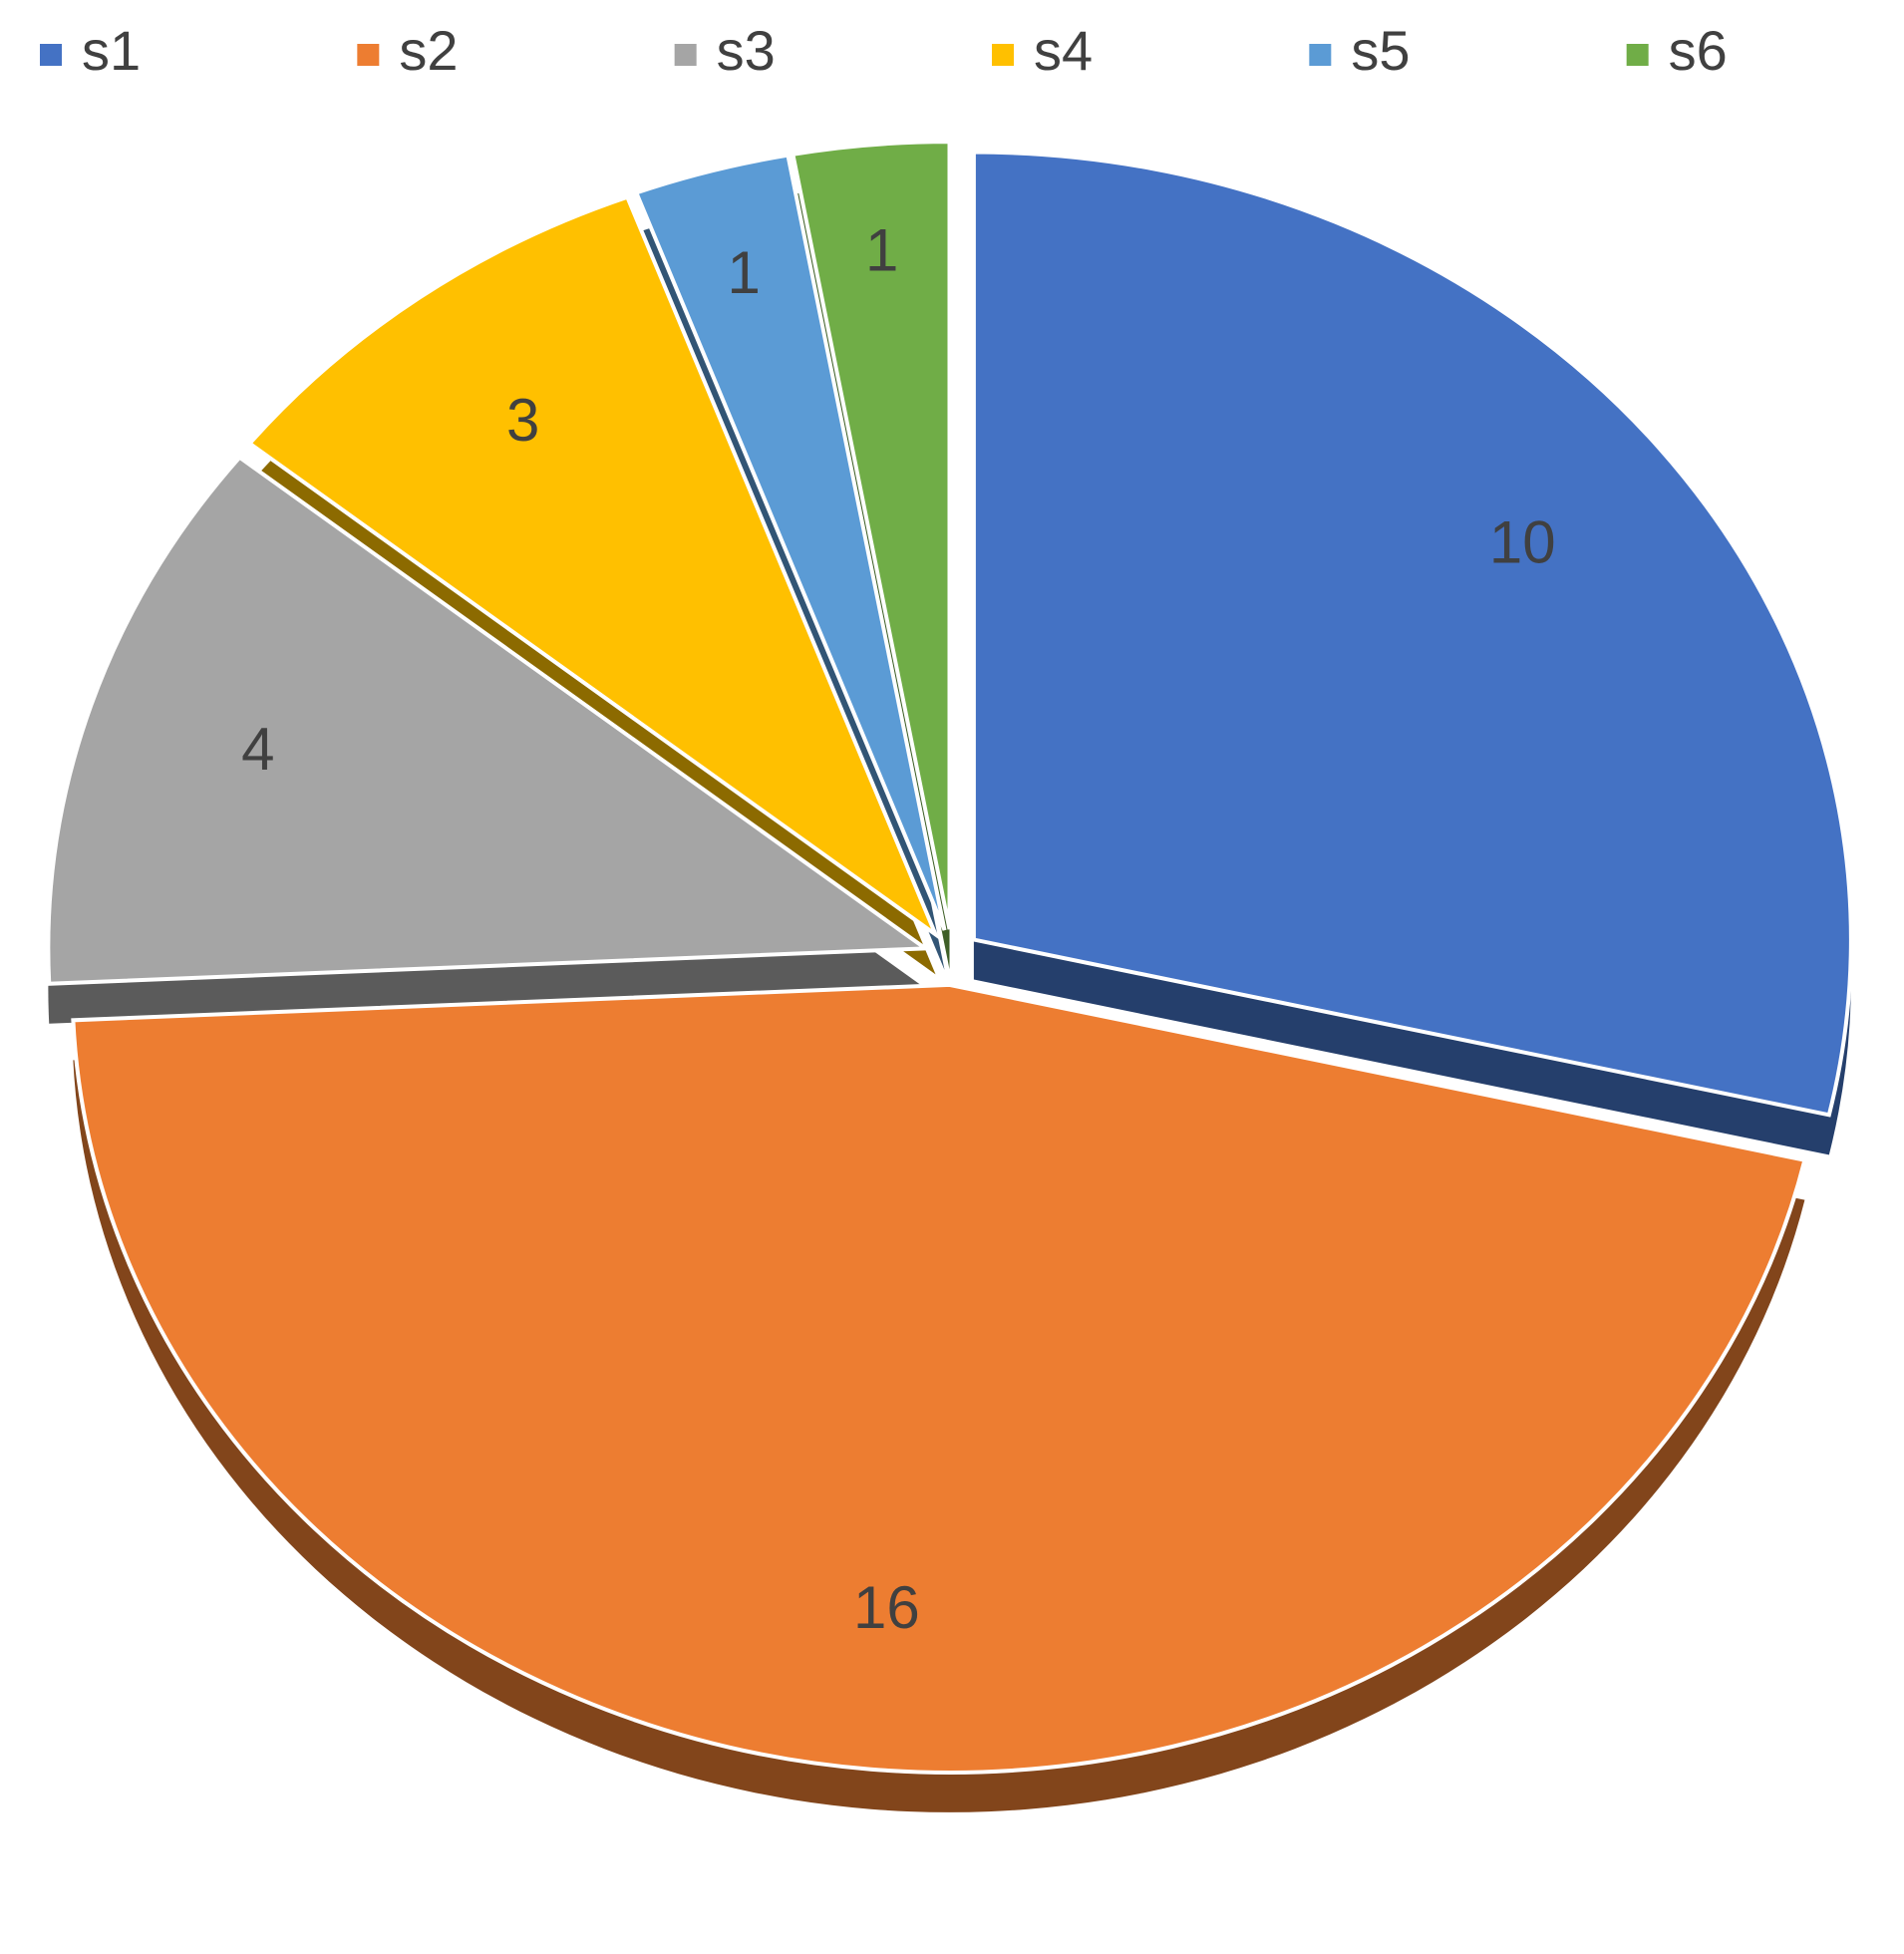 The height and width of the screenshot is (1954, 1904). I want to click on data-label: 4, so click(257, 749).